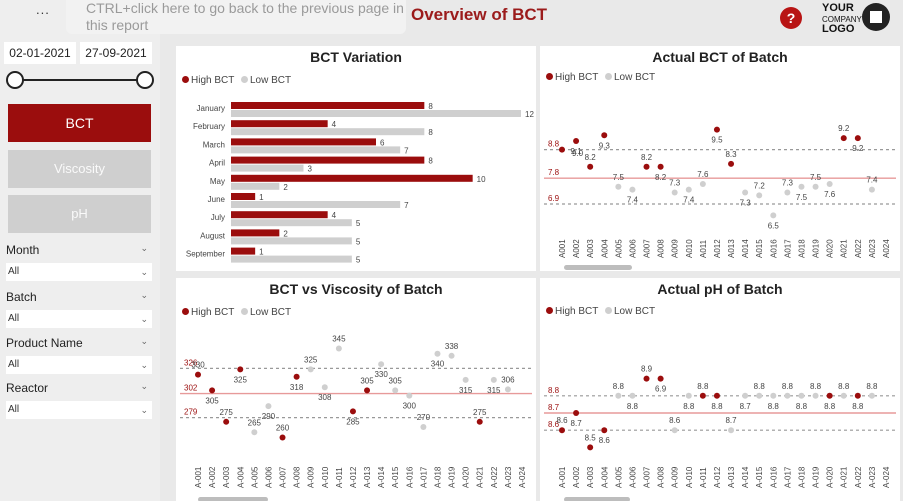  I want to click on x-tick-label: A-005, so click(618, 477).